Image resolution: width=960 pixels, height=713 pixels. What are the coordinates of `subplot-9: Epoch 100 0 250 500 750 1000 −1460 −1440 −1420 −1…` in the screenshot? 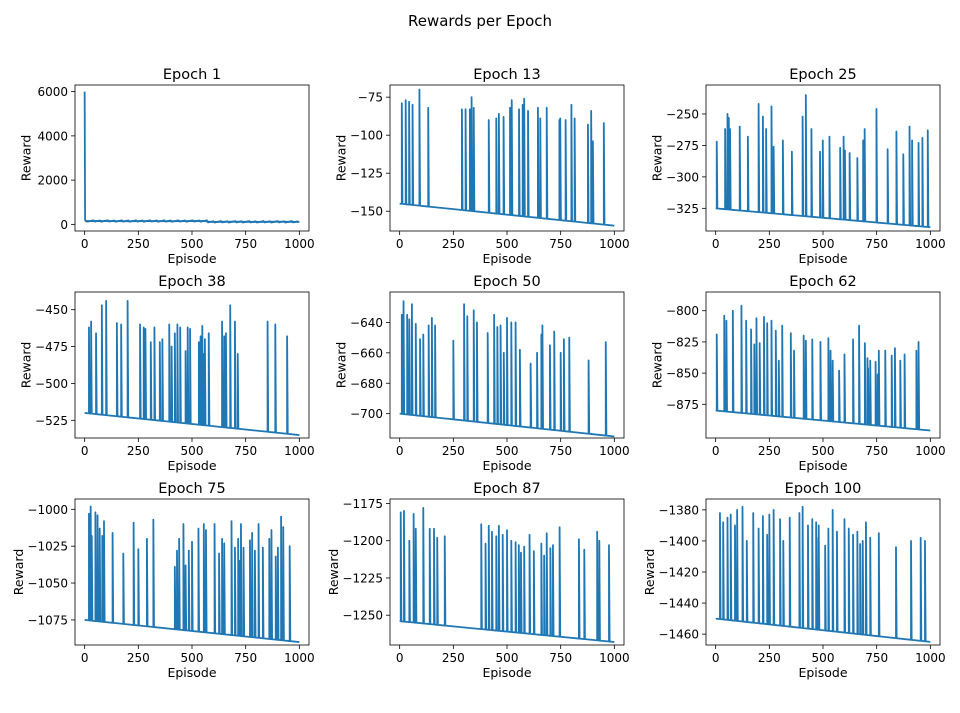 It's located at (794, 580).